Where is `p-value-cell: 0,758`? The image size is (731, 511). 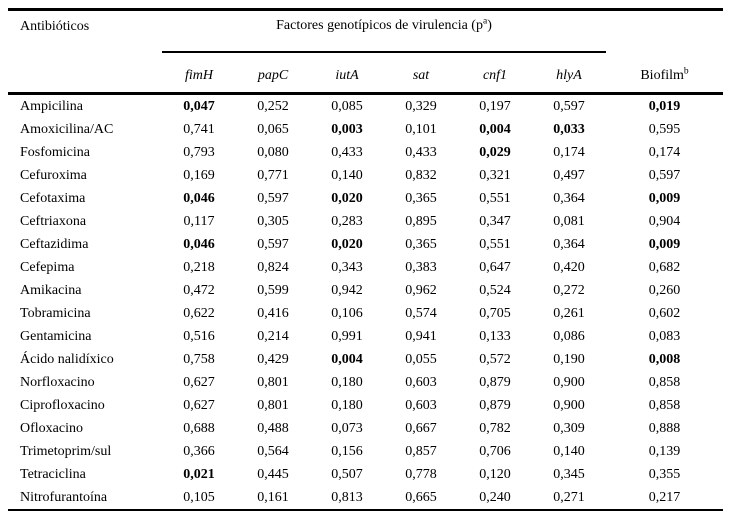
p-value-cell: 0,758 is located at coordinates (199, 359).